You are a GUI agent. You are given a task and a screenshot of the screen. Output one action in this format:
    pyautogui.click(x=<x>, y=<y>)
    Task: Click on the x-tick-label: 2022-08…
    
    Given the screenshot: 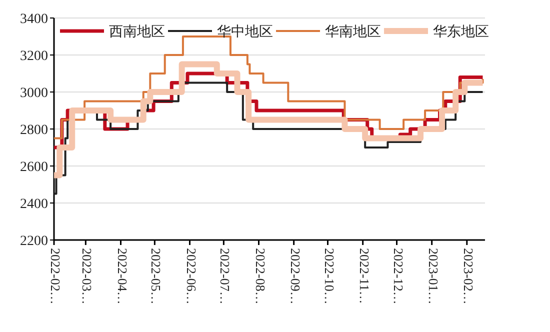 What is the action you would take?
    pyautogui.click(x=260, y=276)
    